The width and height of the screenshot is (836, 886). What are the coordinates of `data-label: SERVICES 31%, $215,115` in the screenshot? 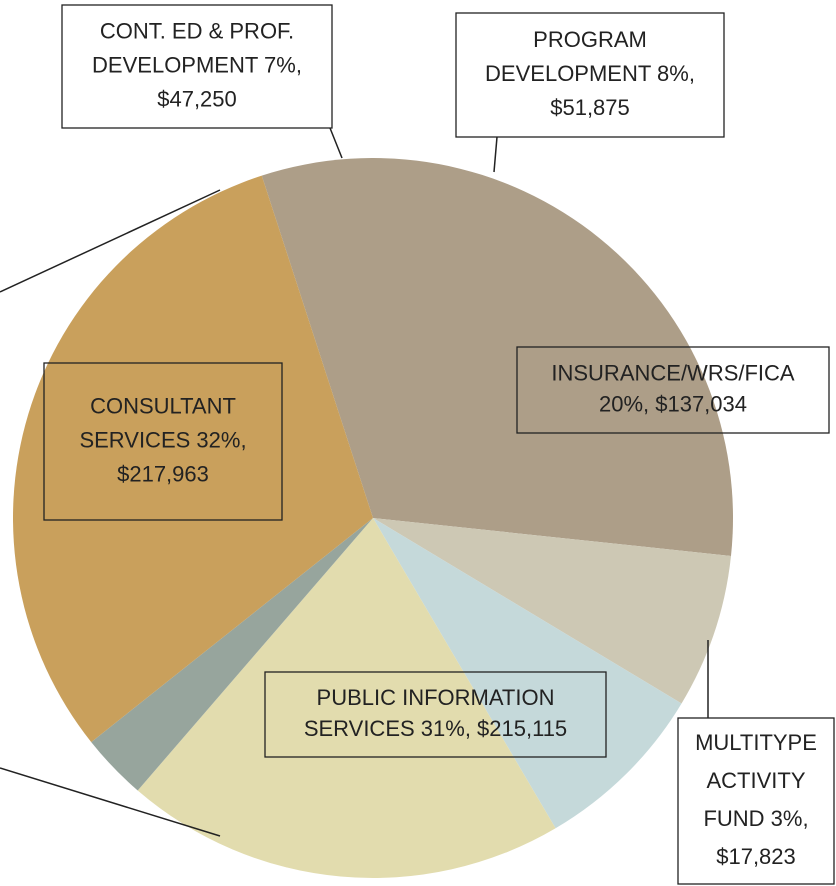 It's located at (435, 728).